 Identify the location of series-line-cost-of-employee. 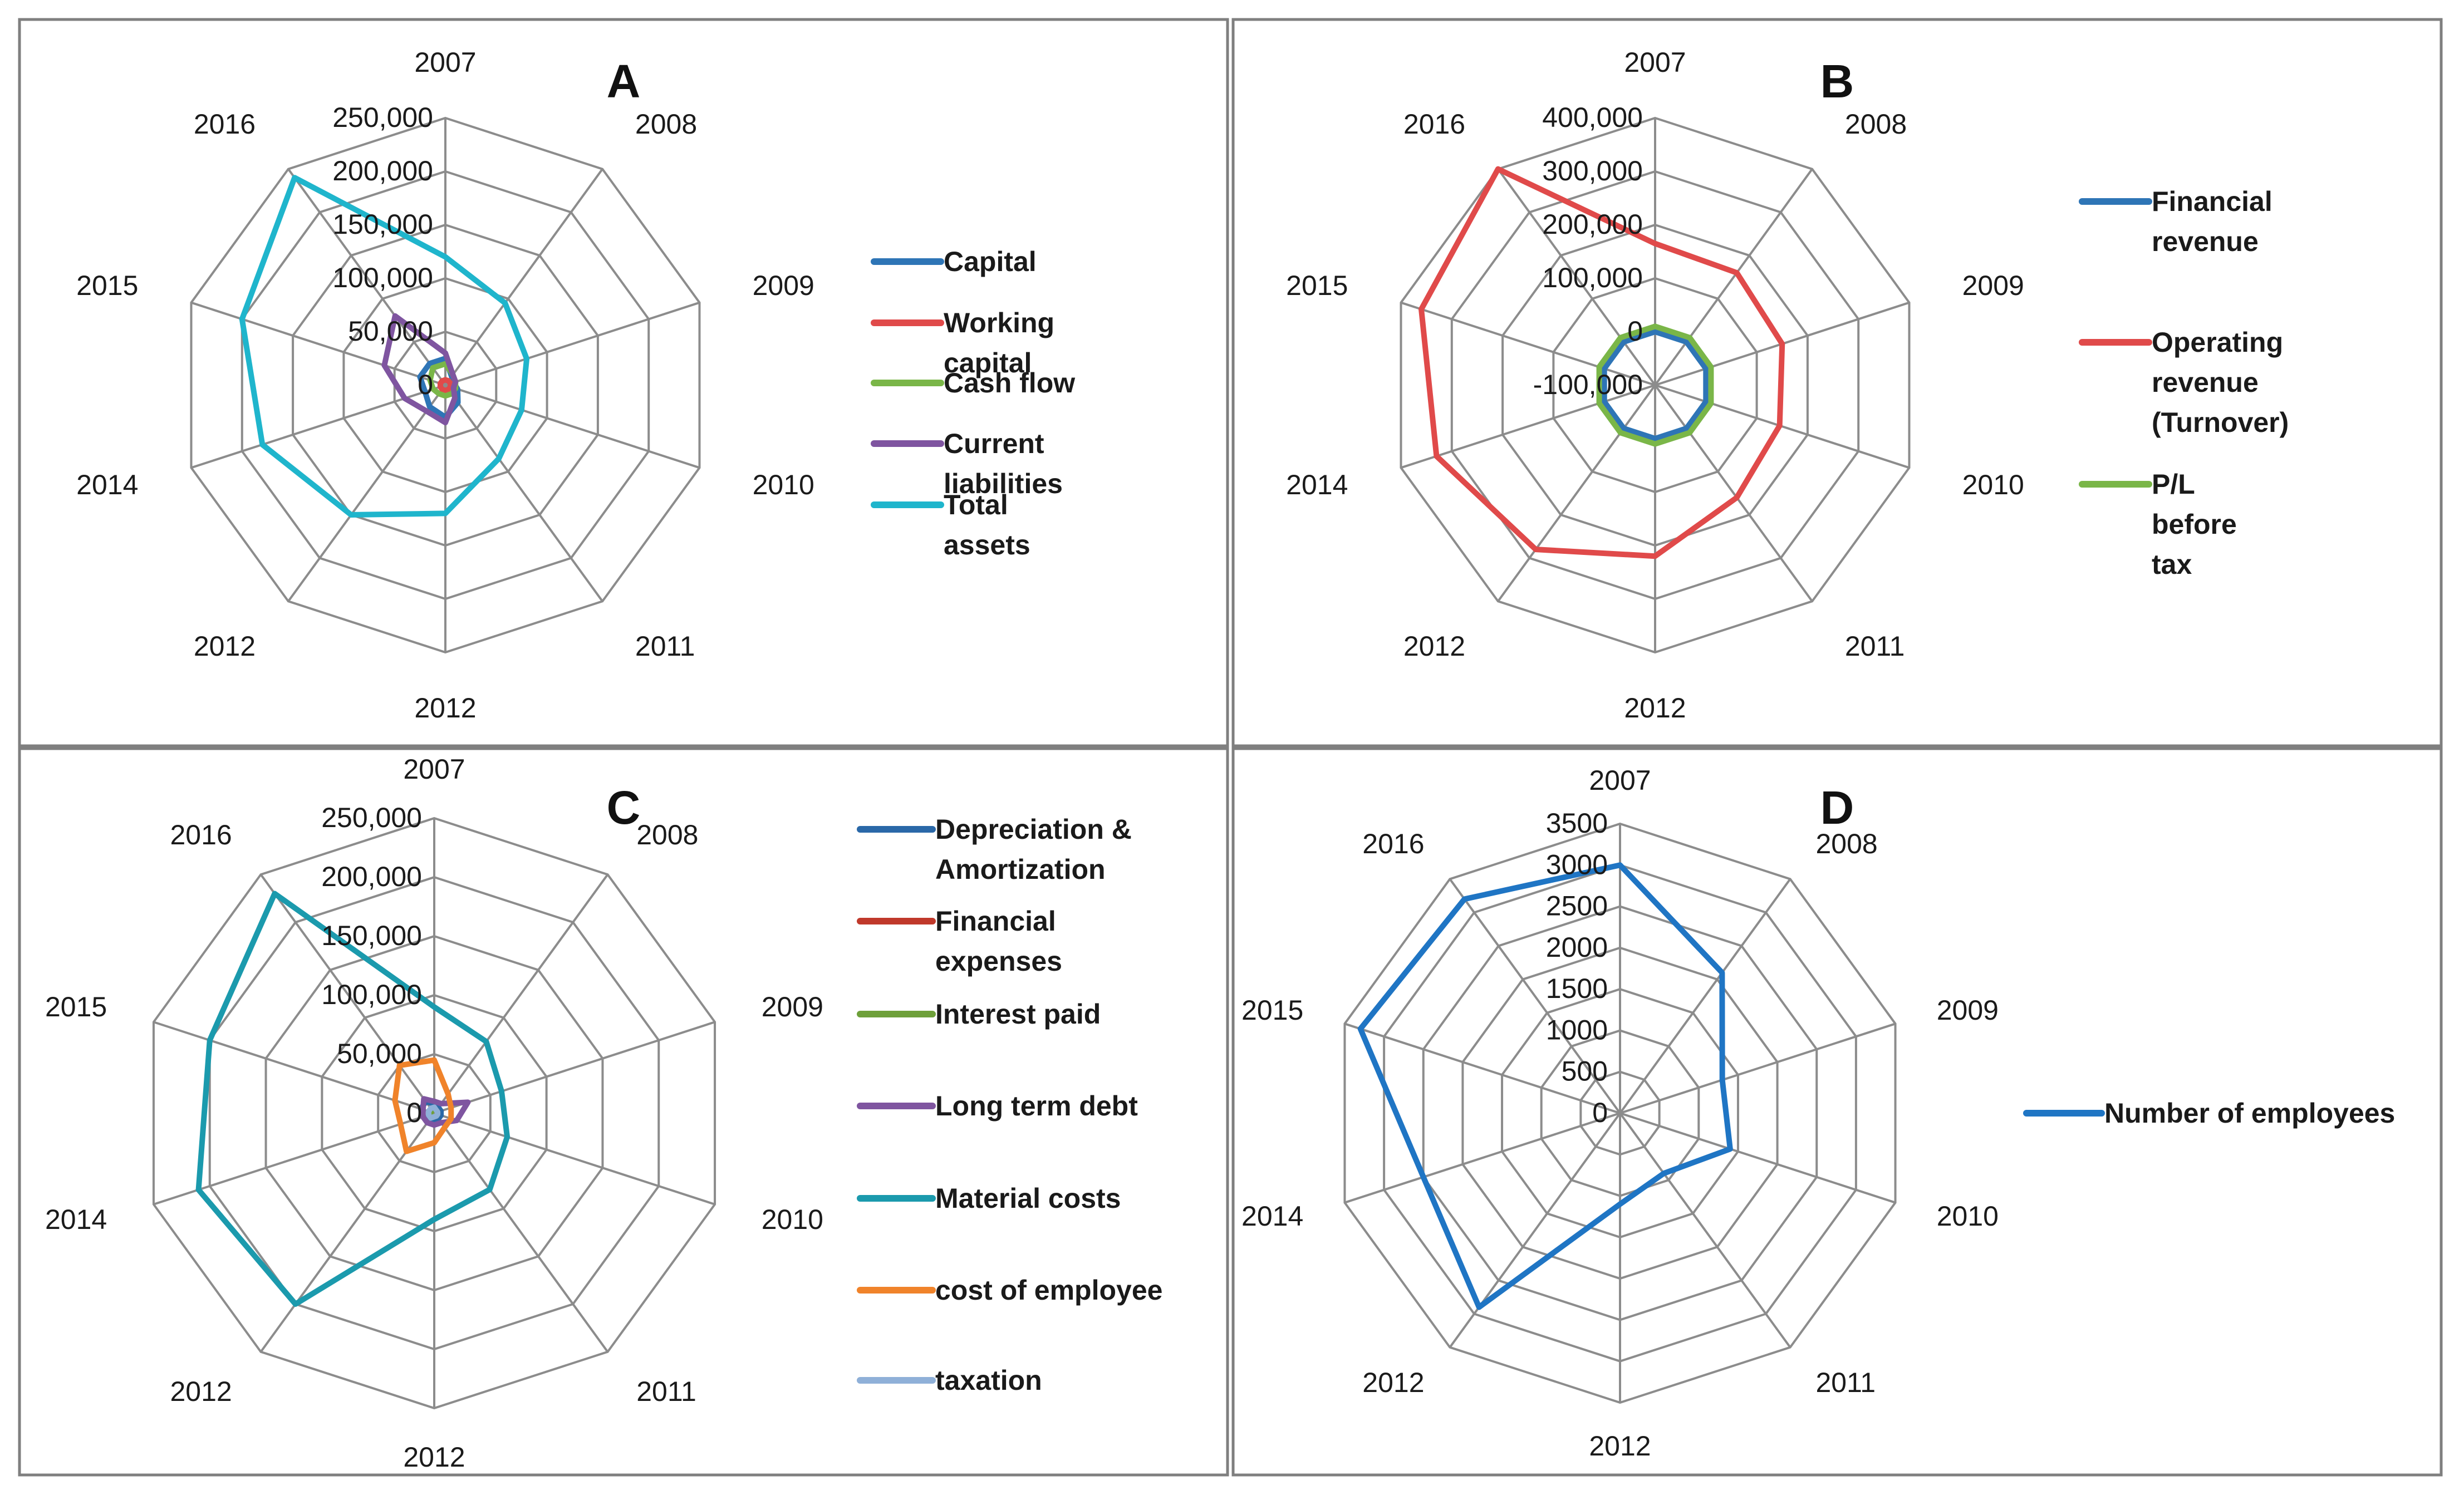
(423, 1105).